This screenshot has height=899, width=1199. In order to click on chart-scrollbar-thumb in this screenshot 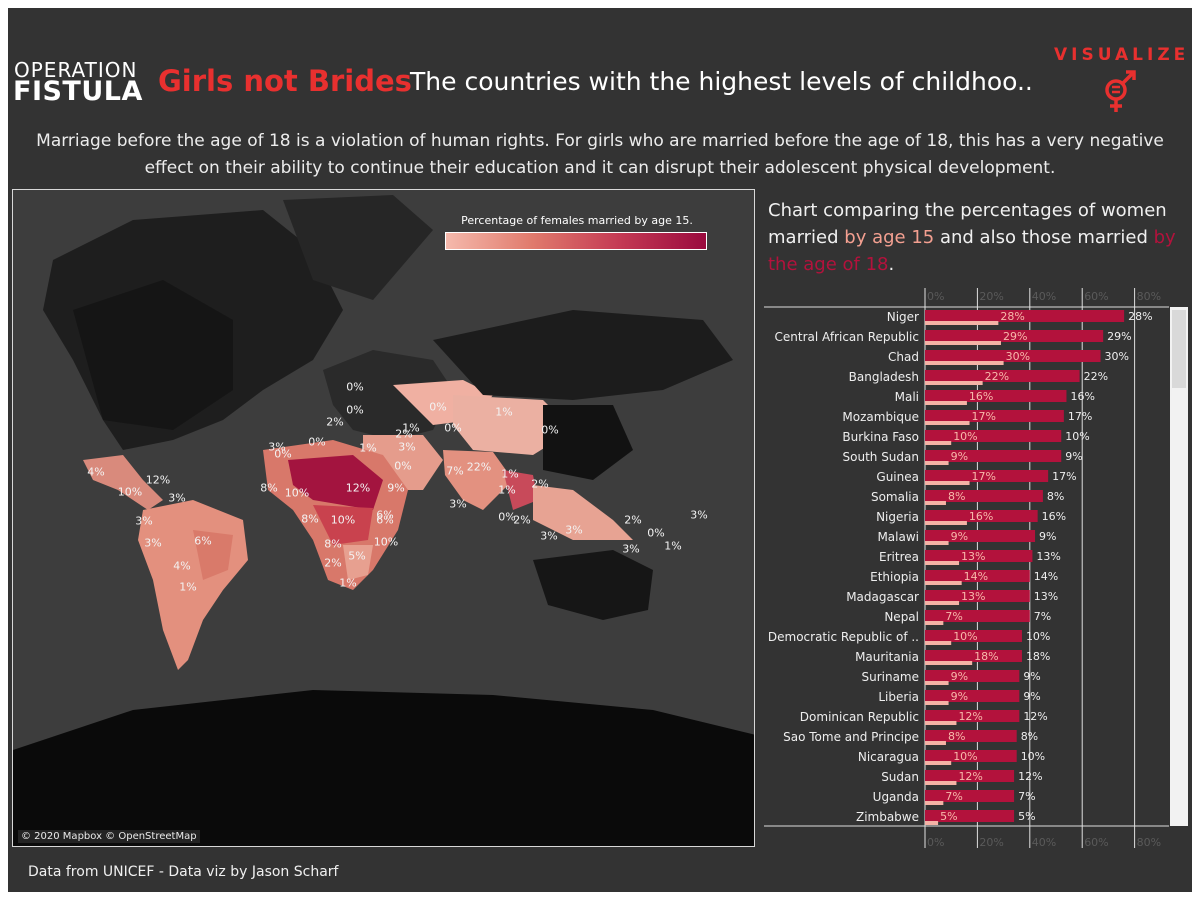, I will do `click(1179, 349)`.